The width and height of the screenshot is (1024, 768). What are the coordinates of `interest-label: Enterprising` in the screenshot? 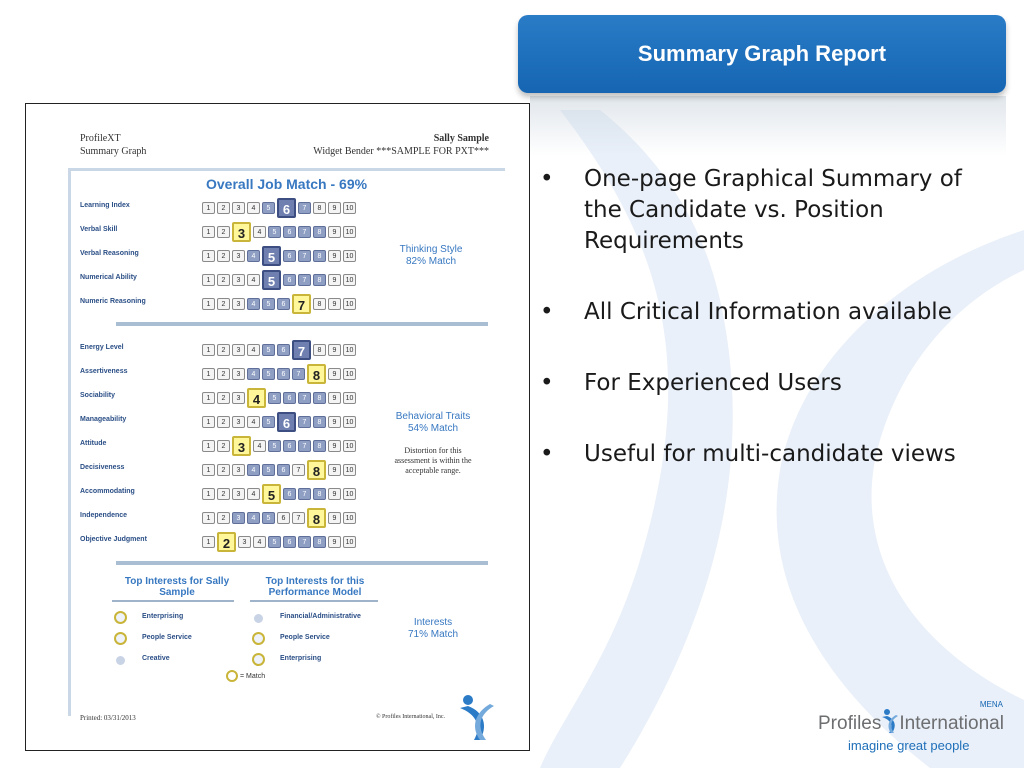 It's located at (301, 658).